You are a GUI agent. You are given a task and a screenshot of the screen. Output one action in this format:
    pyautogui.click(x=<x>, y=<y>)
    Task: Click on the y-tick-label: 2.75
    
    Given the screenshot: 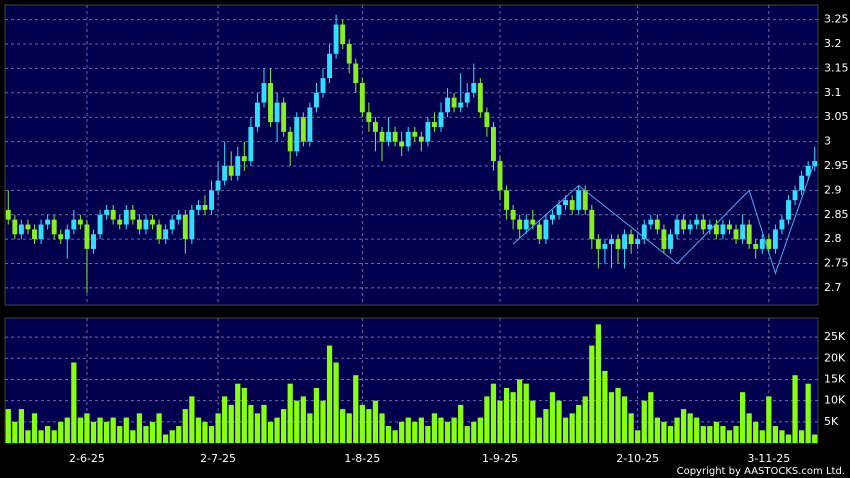 What is the action you would take?
    pyautogui.click(x=836, y=263)
    